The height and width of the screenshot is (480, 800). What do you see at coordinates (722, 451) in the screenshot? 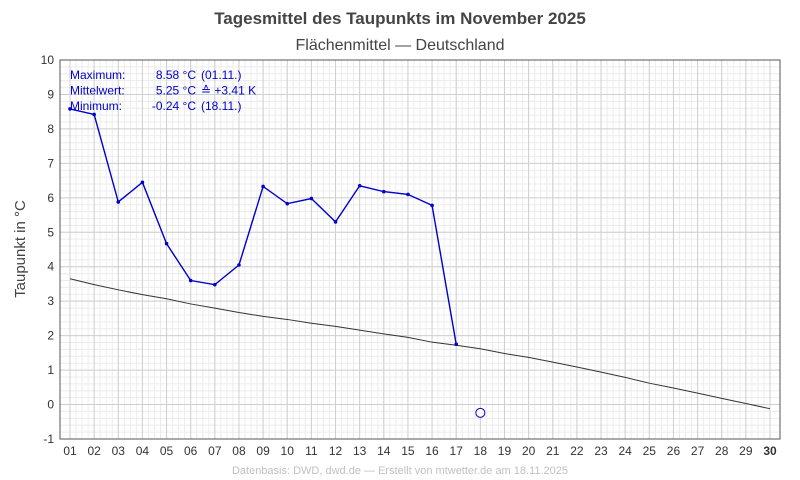
I see `x-tick-label: 28` at bounding box center [722, 451].